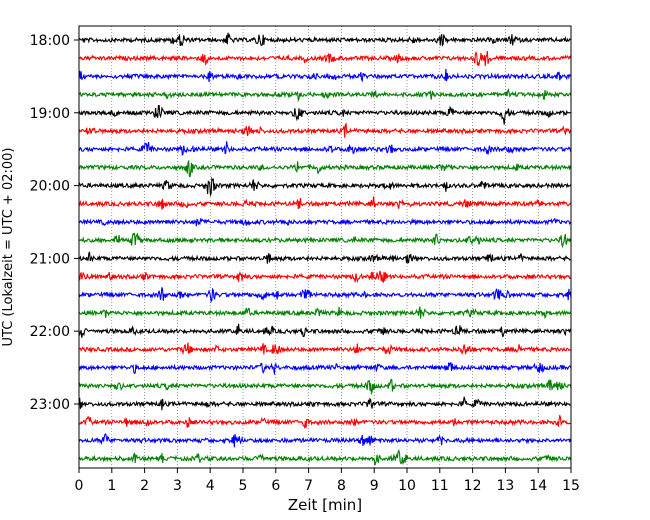 This screenshot has height=520, width=650. I want to click on x-tick-label: 7, so click(308, 486).